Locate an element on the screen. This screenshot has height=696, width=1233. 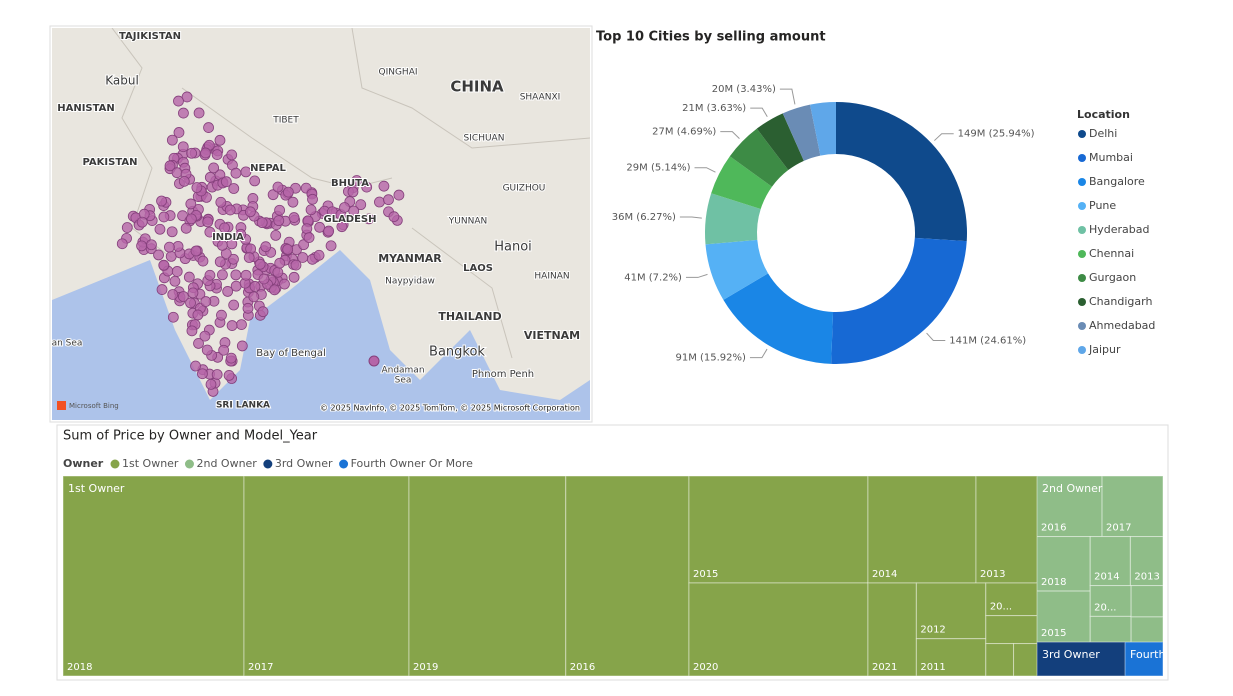
donut-slice is located at coordinates (899, 300).